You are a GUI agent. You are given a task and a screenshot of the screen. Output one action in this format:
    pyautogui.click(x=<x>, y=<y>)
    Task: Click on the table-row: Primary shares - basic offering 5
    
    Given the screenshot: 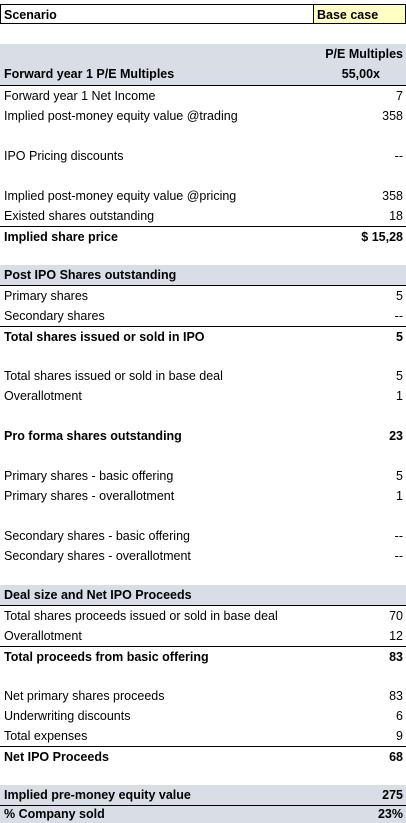 What is the action you would take?
    pyautogui.click(x=203, y=476)
    